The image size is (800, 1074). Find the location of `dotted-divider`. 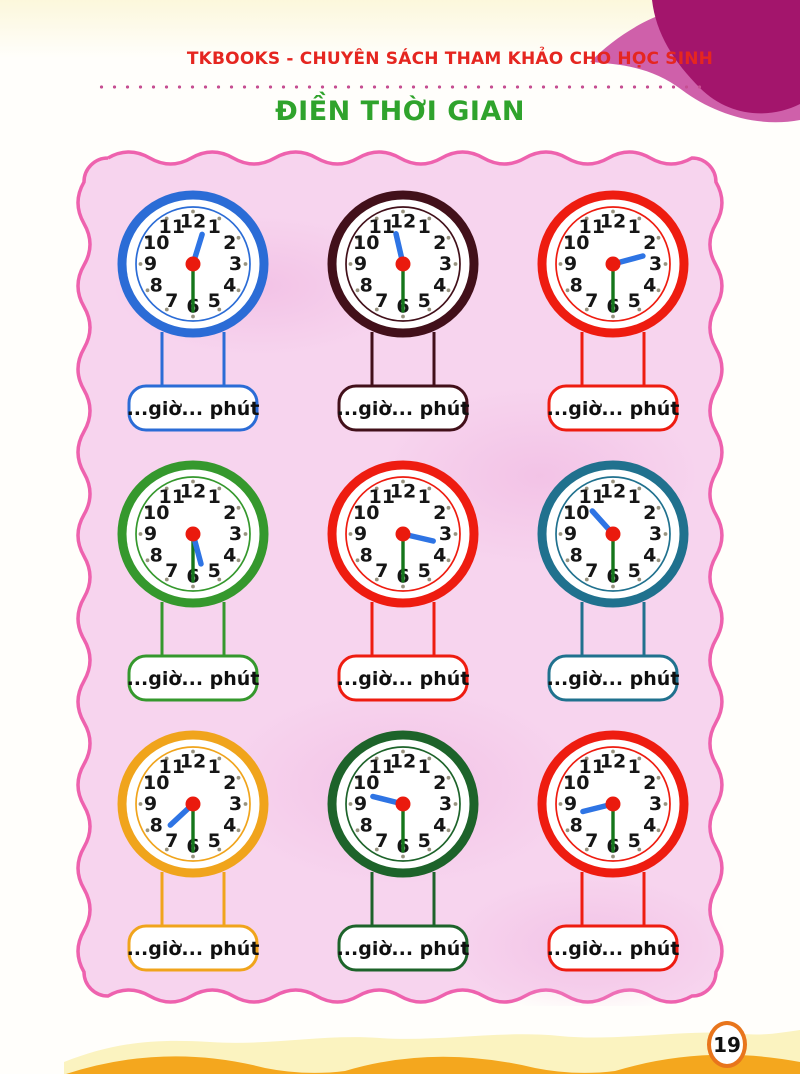

dotted-divider is located at coordinates (398, 87).